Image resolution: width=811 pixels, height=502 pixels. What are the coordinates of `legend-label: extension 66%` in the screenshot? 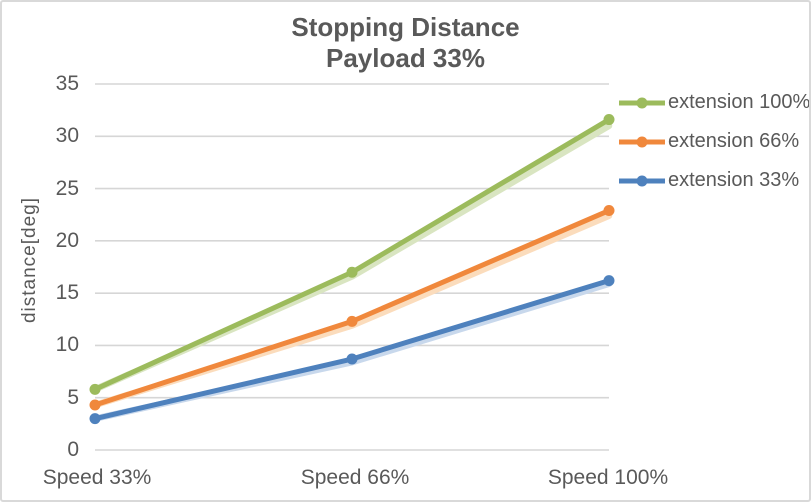 It's located at (734, 141).